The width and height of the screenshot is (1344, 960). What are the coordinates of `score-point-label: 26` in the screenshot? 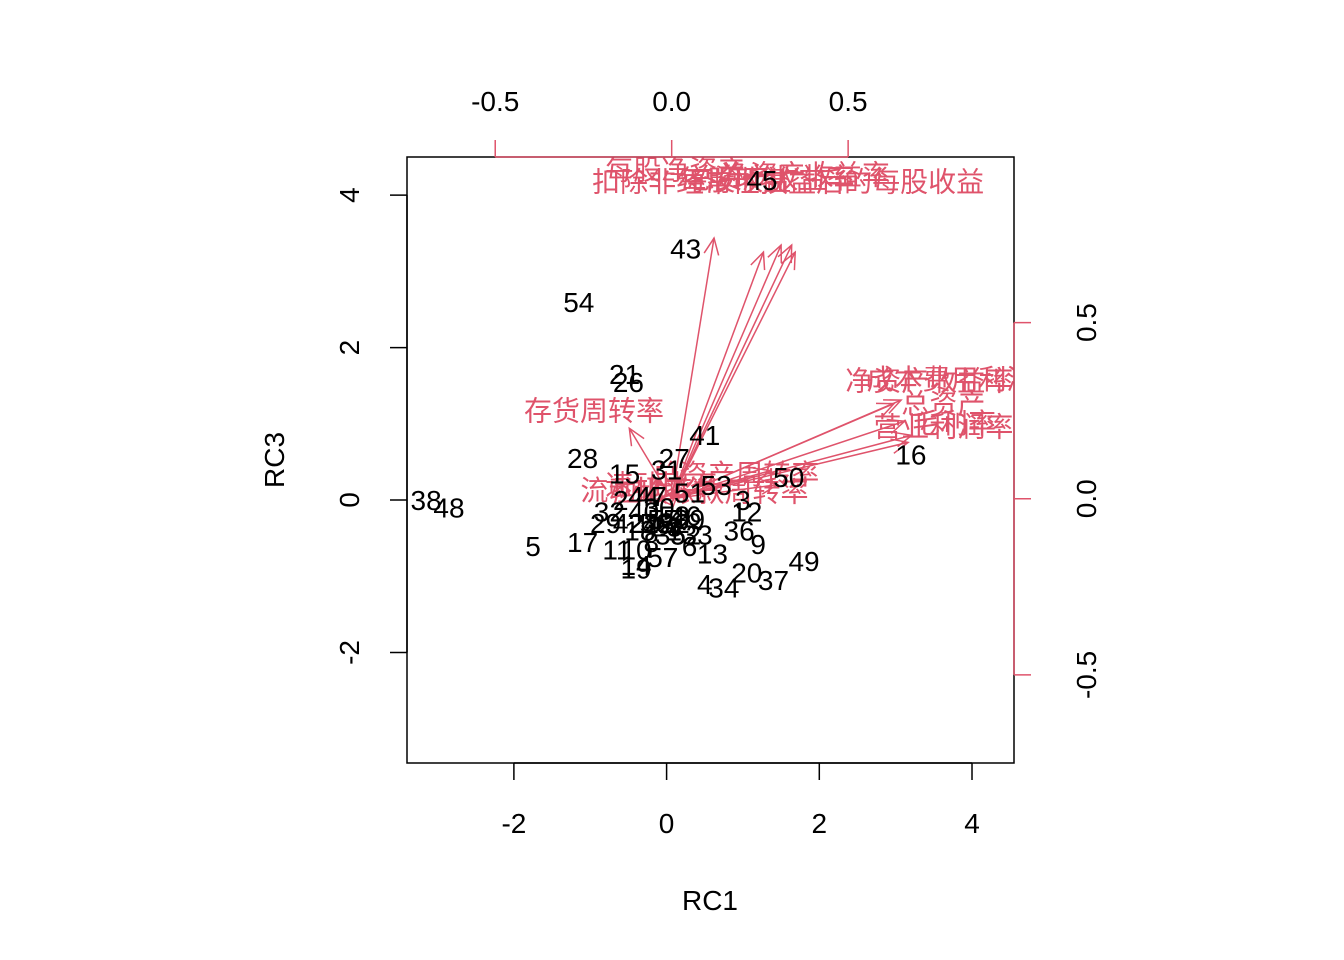 It's located at (628, 382).